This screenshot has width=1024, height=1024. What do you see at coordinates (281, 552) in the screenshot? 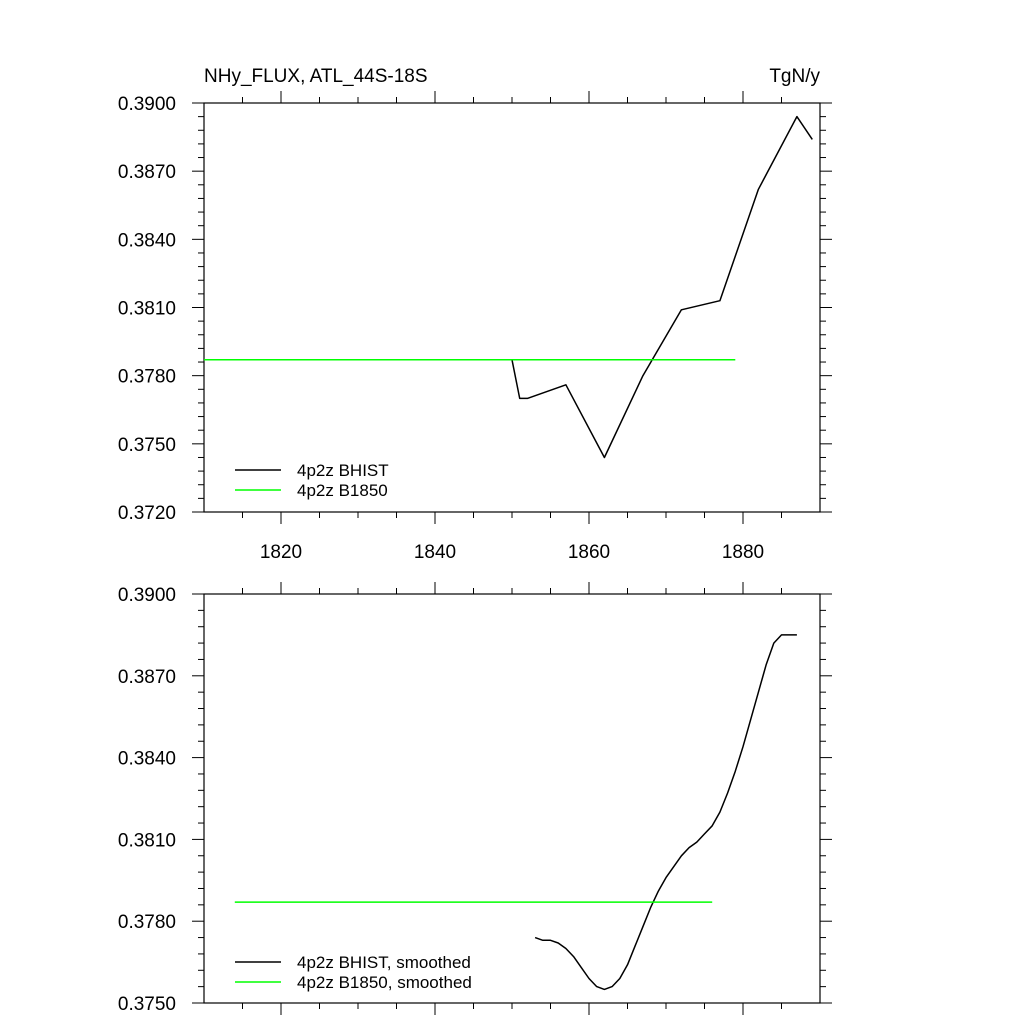
I see `x-tick-label: 1820` at bounding box center [281, 552].